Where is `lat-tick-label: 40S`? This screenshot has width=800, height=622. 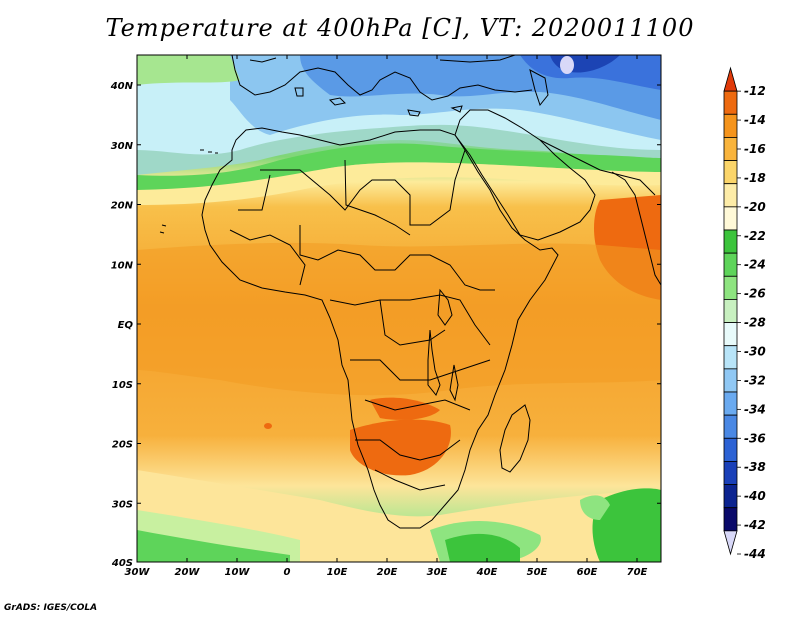
lat-tick-label: 40S is located at coordinates (122, 563).